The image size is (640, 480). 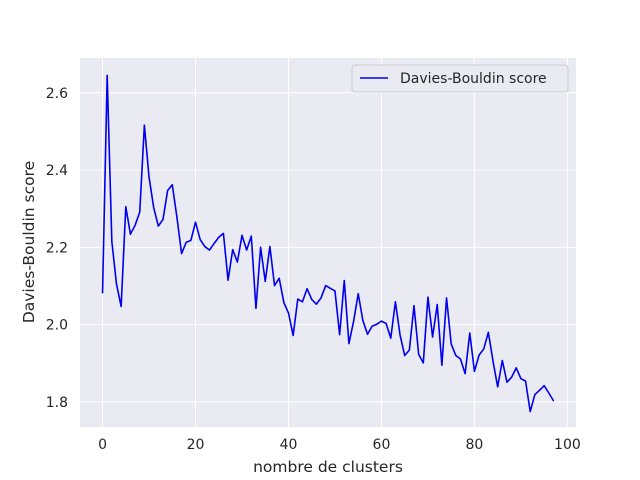 What do you see at coordinates (339, 445) in the screenshot?
I see `x-tick-labels: 0 20 40 60 80 100` at bounding box center [339, 445].